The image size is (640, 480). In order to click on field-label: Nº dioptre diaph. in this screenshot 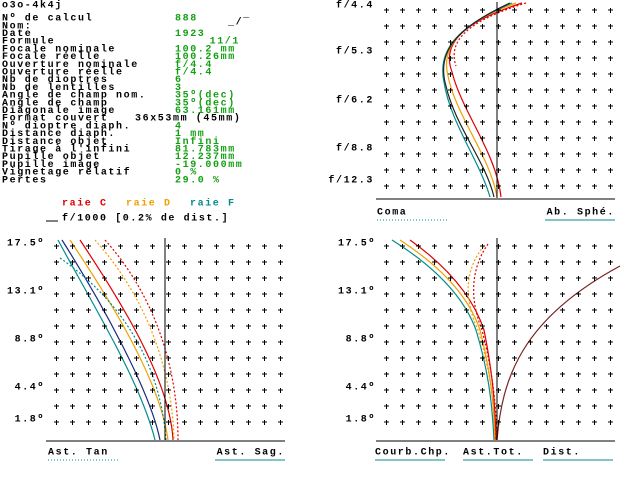, I will do `click(66, 126)`.